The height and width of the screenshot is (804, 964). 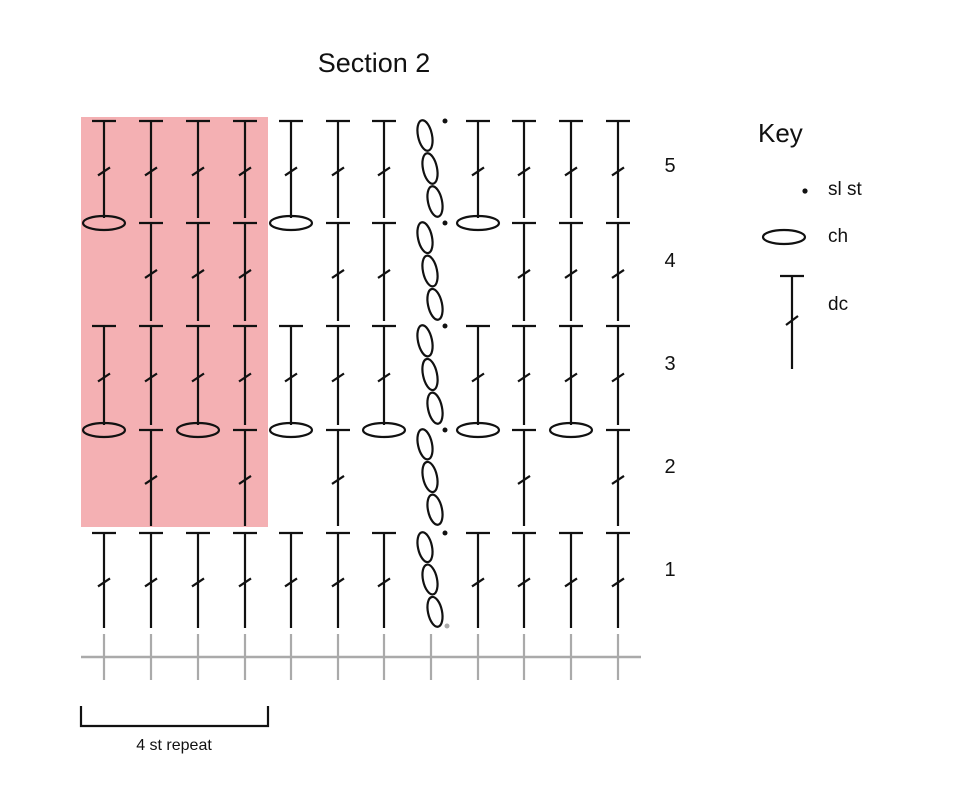 What do you see at coordinates (174, 730) in the screenshot?
I see `repeat-bracket: 4 st repeat` at bounding box center [174, 730].